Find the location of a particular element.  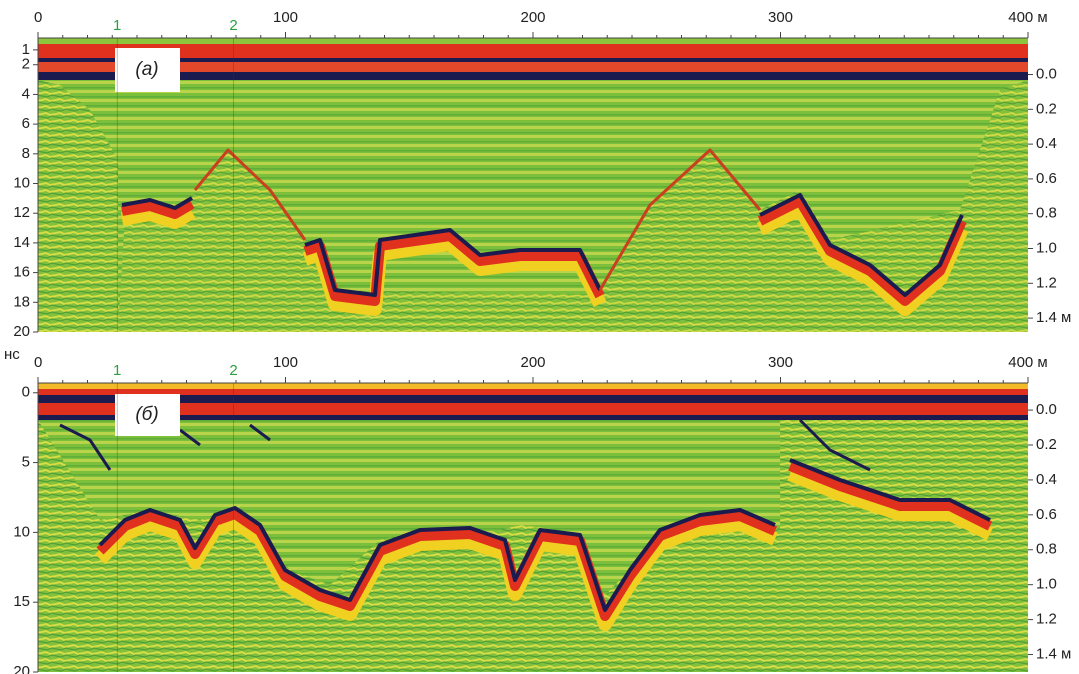

panel-label: (б) is located at coordinates (146, 414).